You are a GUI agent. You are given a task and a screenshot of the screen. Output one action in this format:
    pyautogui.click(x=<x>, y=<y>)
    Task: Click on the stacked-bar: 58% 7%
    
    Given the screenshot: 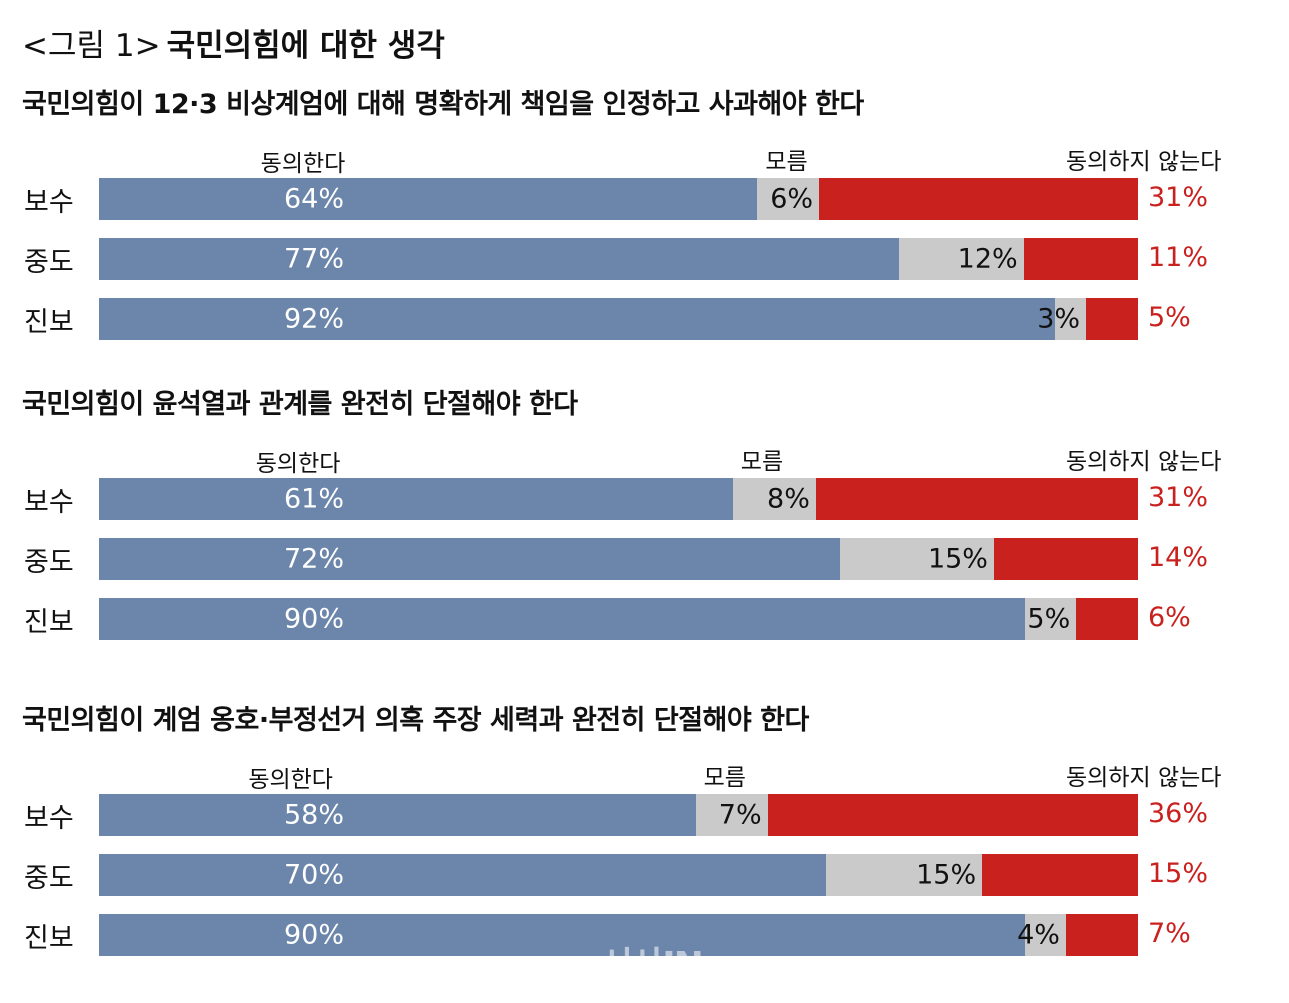 What is the action you would take?
    pyautogui.click(x=618, y=815)
    